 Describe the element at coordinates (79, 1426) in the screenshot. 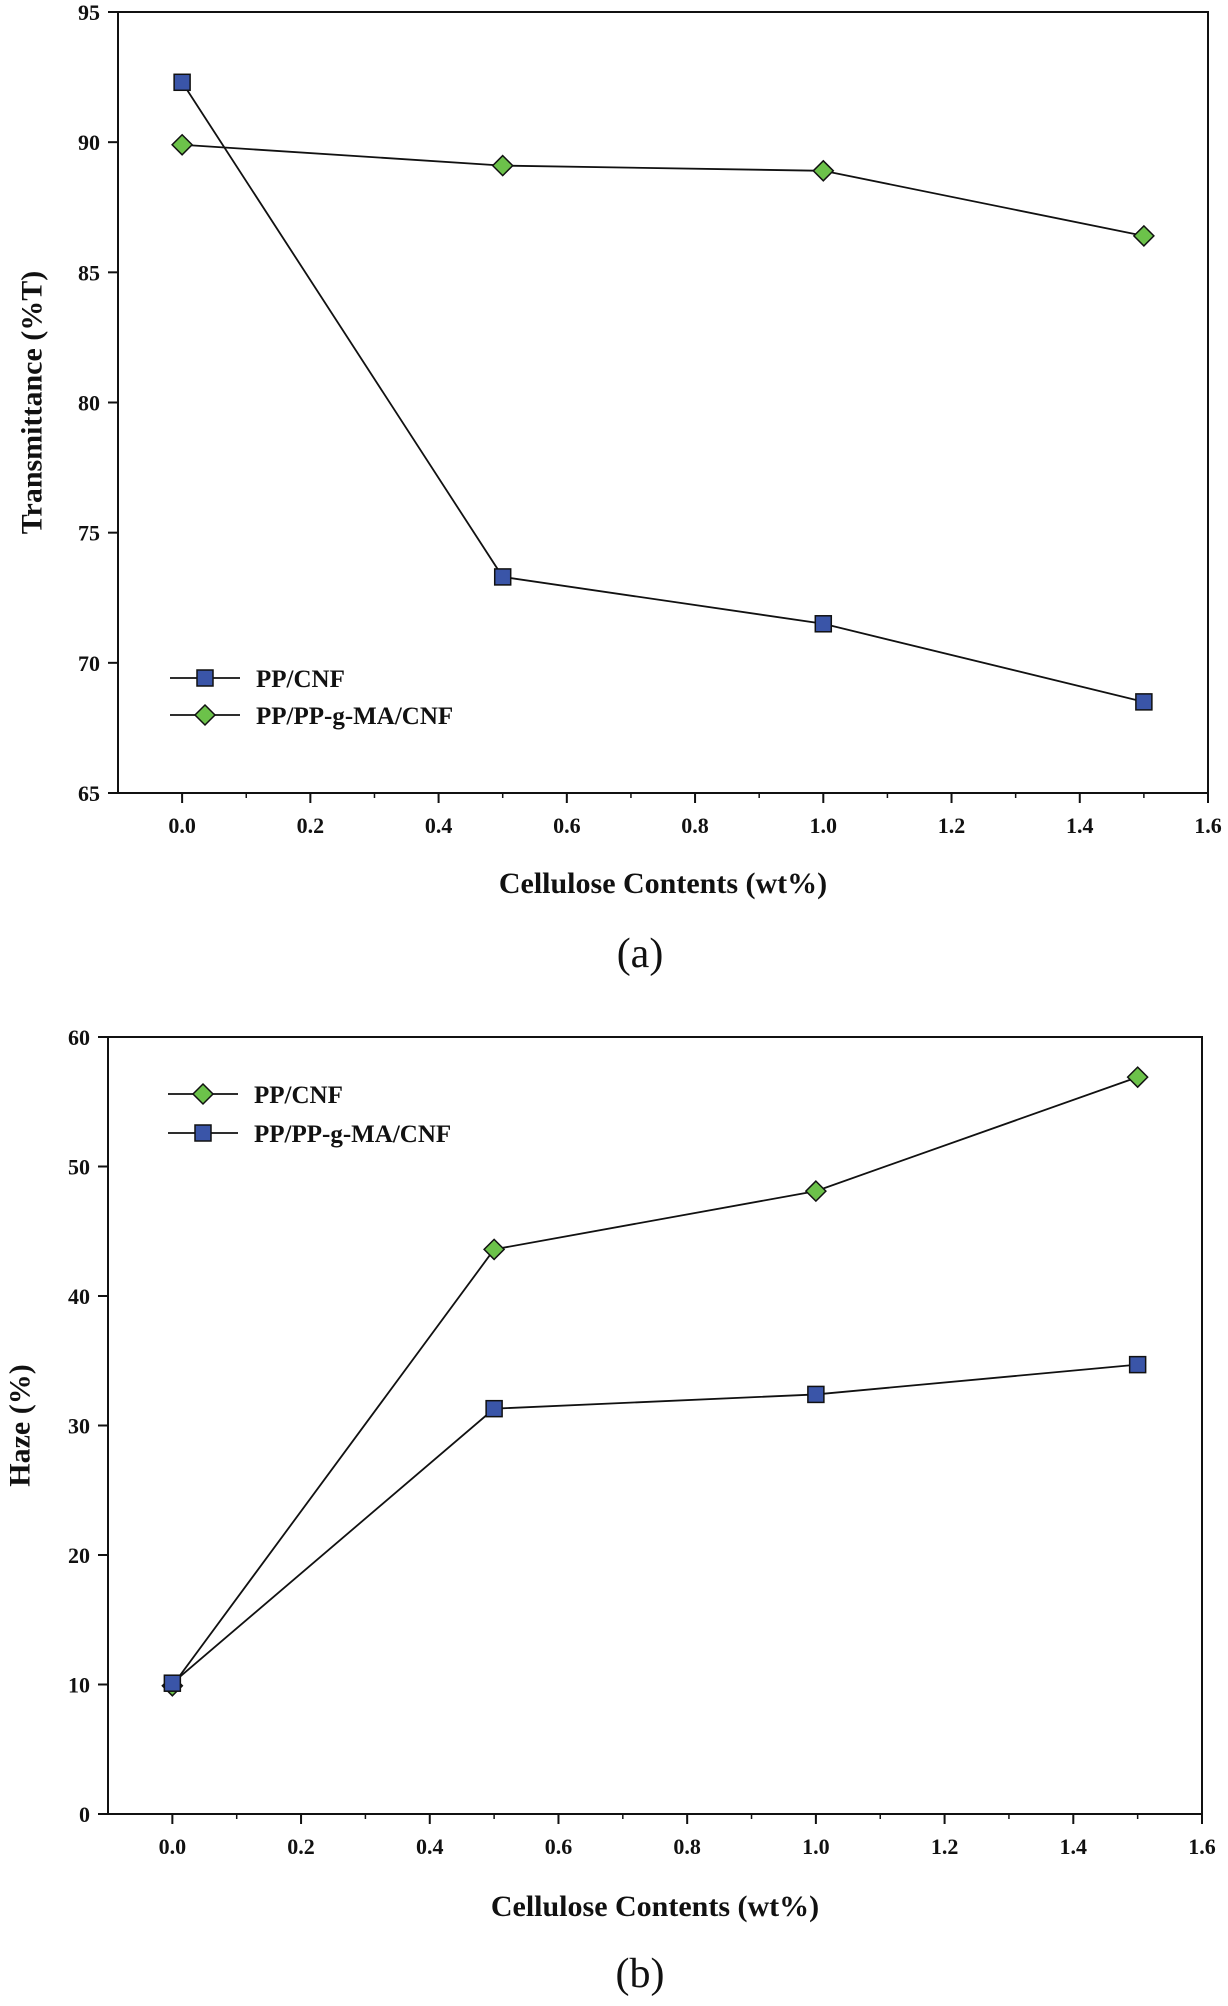

I see `y-tick-label: 30` at that location.